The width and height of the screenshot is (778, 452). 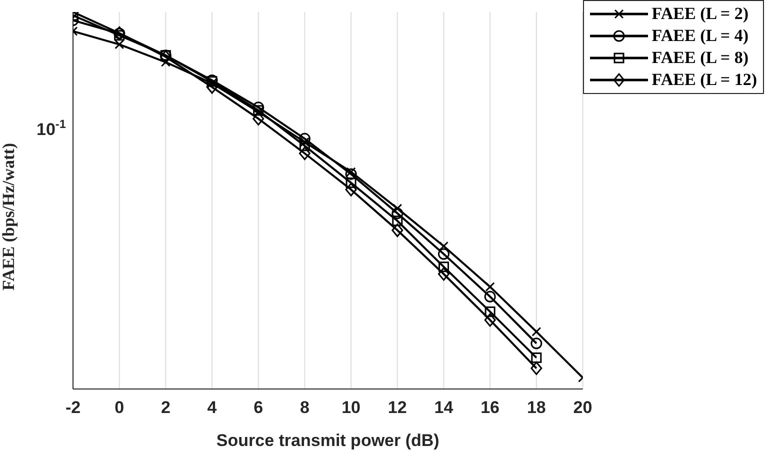 What do you see at coordinates (73, 408) in the screenshot?
I see `x-tick-label: -2` at bounding box center [73, 408].